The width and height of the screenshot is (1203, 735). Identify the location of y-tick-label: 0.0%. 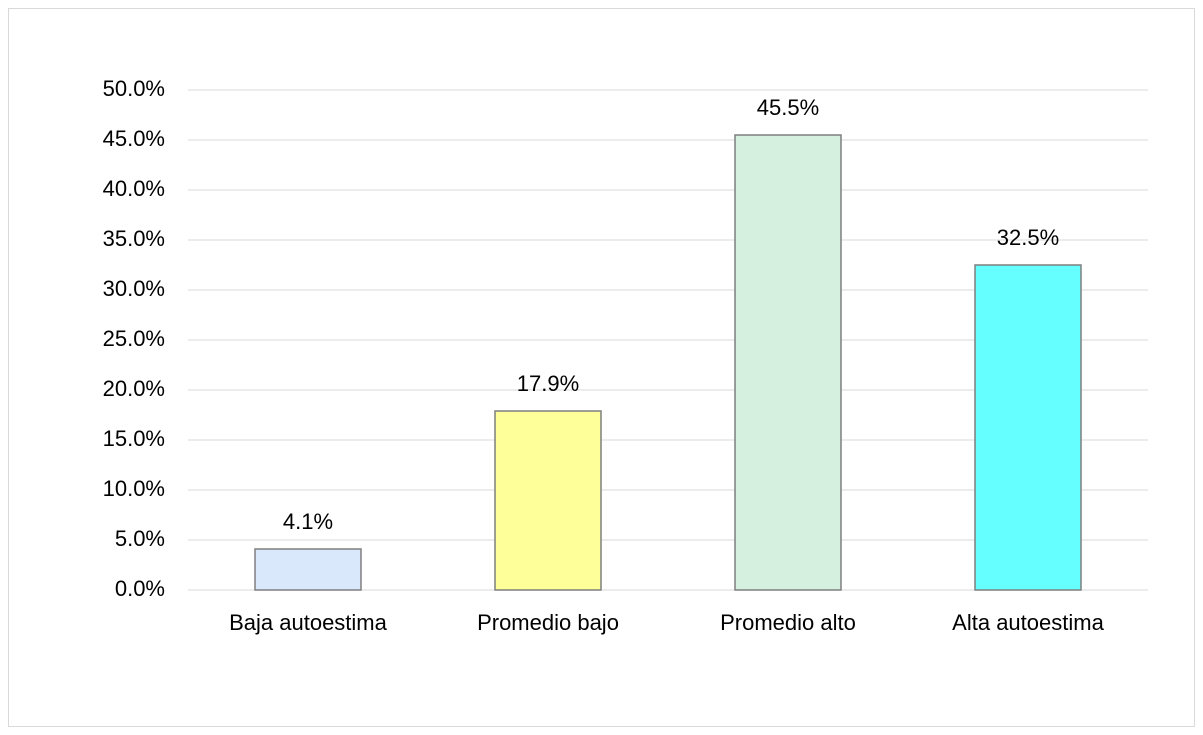
(140, 588).